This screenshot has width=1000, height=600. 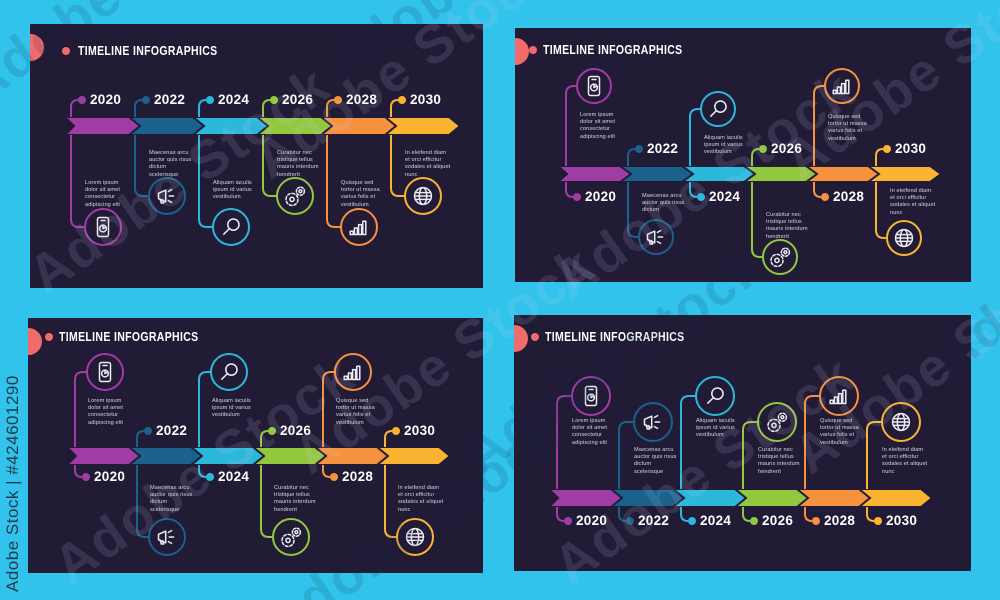 I want to click on watermark-side-label: Adobe Stock | #424601290, so click(x=12, y=483).